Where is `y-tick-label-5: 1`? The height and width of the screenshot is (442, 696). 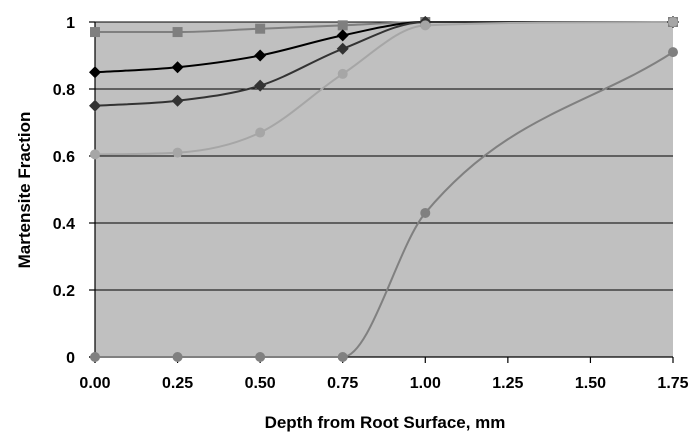
y-tick-label-5: 1 is located at coordinates (70, 23).